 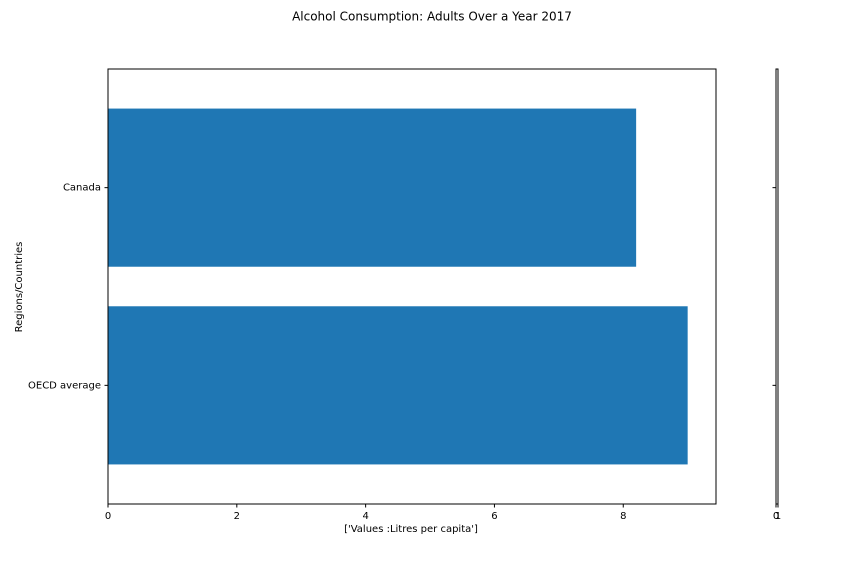 What do you see at coordinates (411, 529) in the screenshot?
I see `x-axis-label: ['Values :Litres per capita']` at bounding box center [411, 529].